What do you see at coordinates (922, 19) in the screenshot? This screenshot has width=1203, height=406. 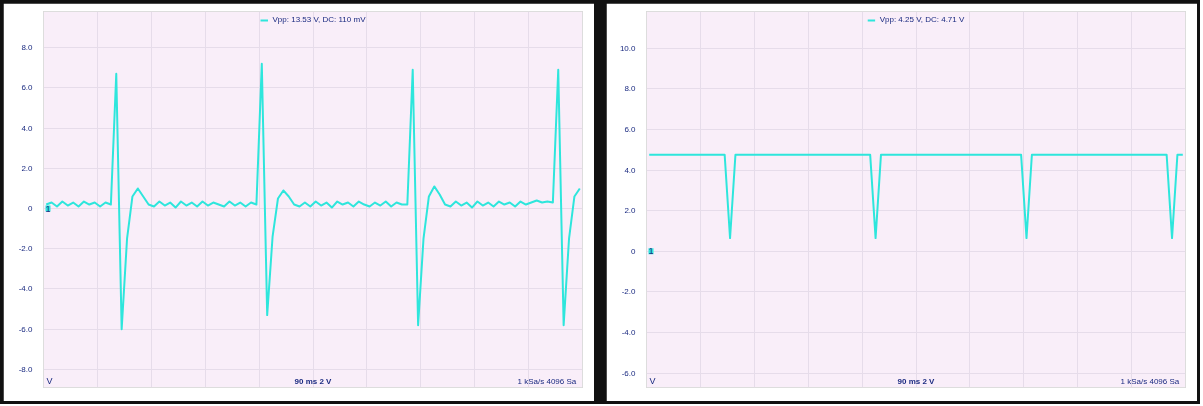 I see `legend-label: Vpp: 4.25 V, DC: 4.71 V` at bounding box center [922, 19].